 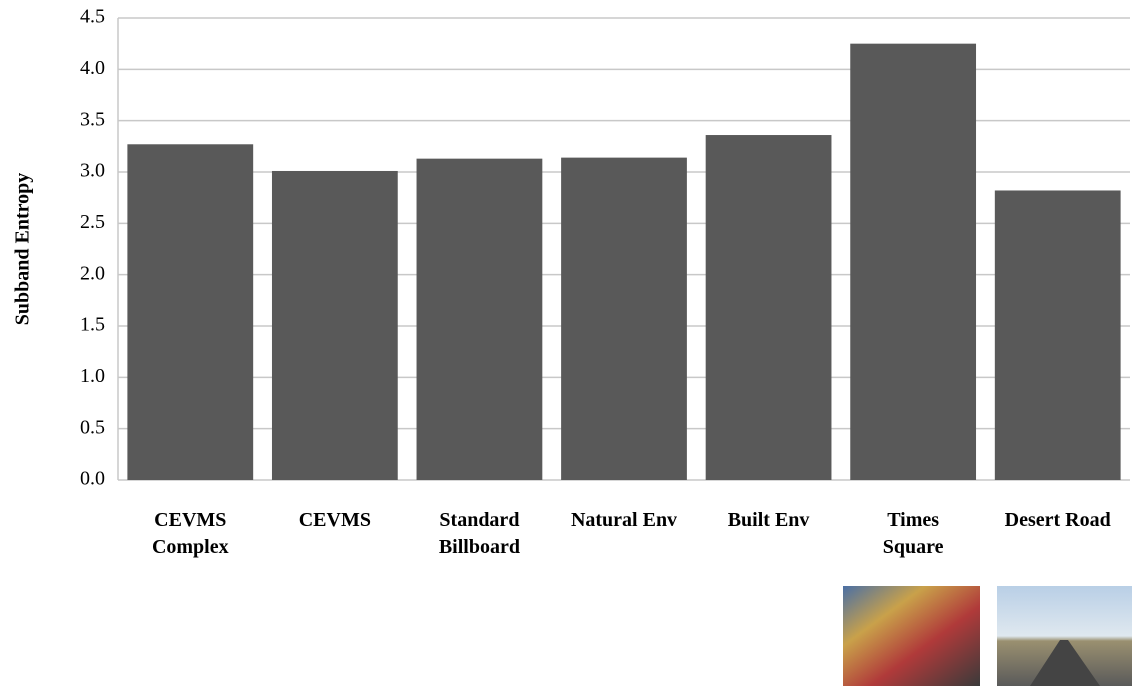 I want to click on y-tick-label: 1.0, so click(x=92, y=376).